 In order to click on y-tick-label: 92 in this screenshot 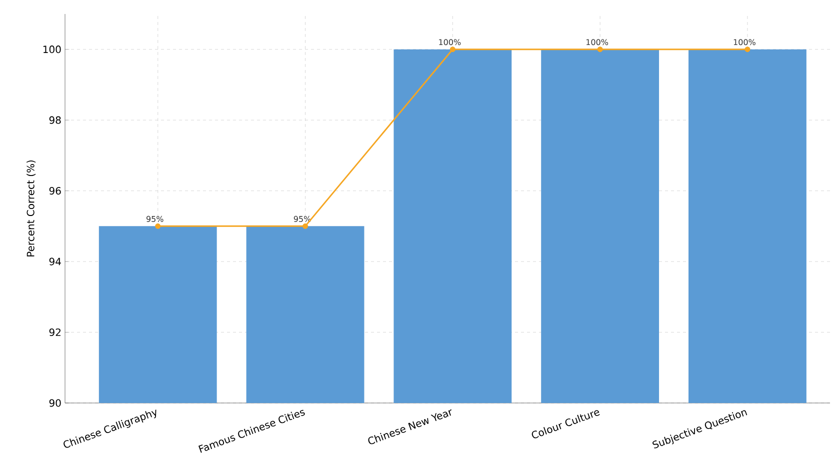, I will do `click(54, 332)`.